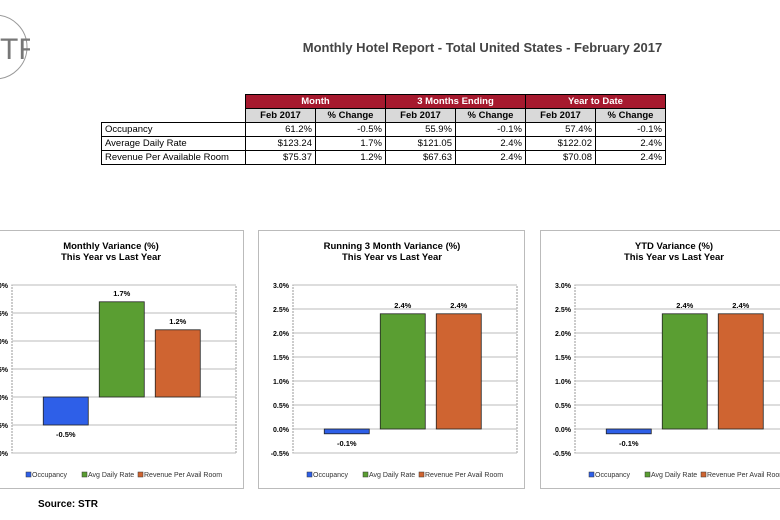 The width and height of the screenshot is (780, 520). What do you see at coordinates (68, 504) in the screenshot?
I see `source-note: Source: STR` at bounding box center [68, 504].